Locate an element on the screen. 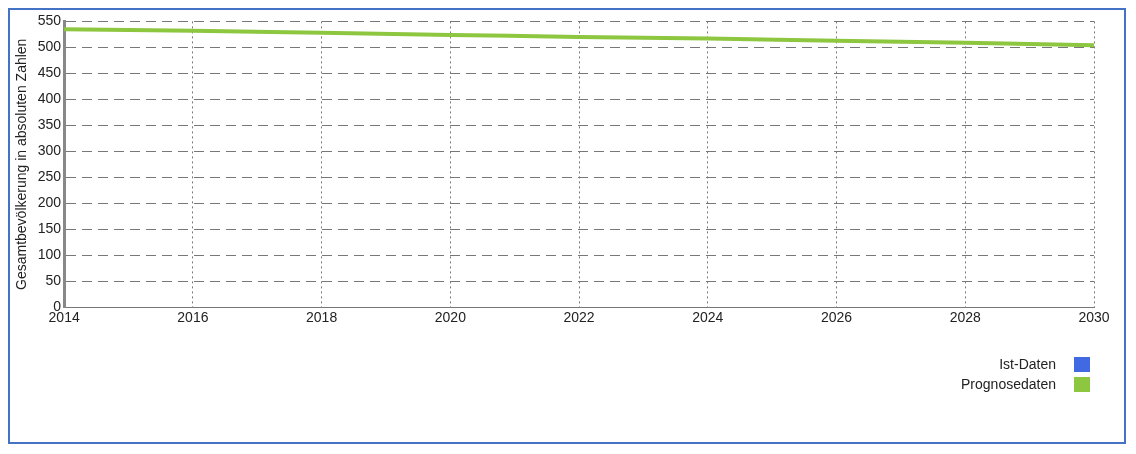 The image size is (1136, 454). legend-label: Prognosedaten is located at coordinates (1008, 384).